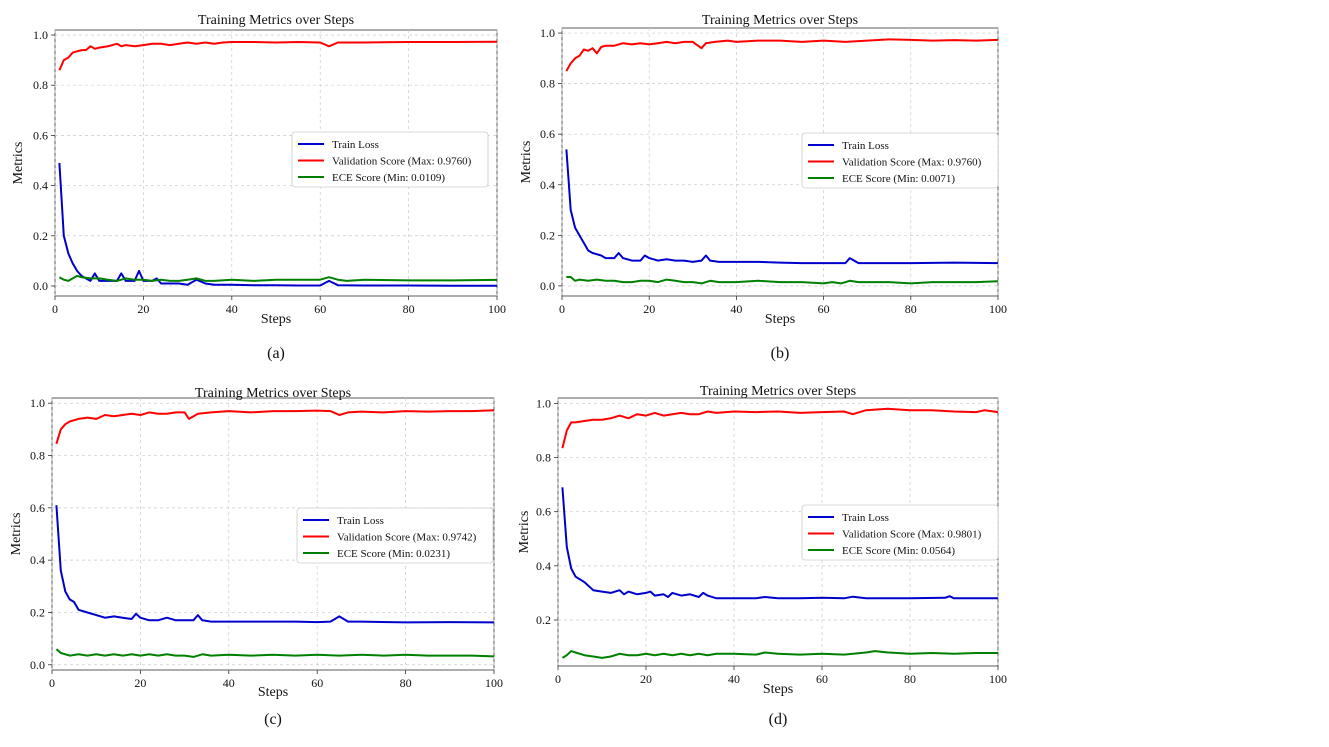 The width and height of the screenshot is (1329, 747). Describe the element at coordinates (898, 551) in the screenshot. I see `legend-label: ECE Score (Min: 0.0564)` at that location.